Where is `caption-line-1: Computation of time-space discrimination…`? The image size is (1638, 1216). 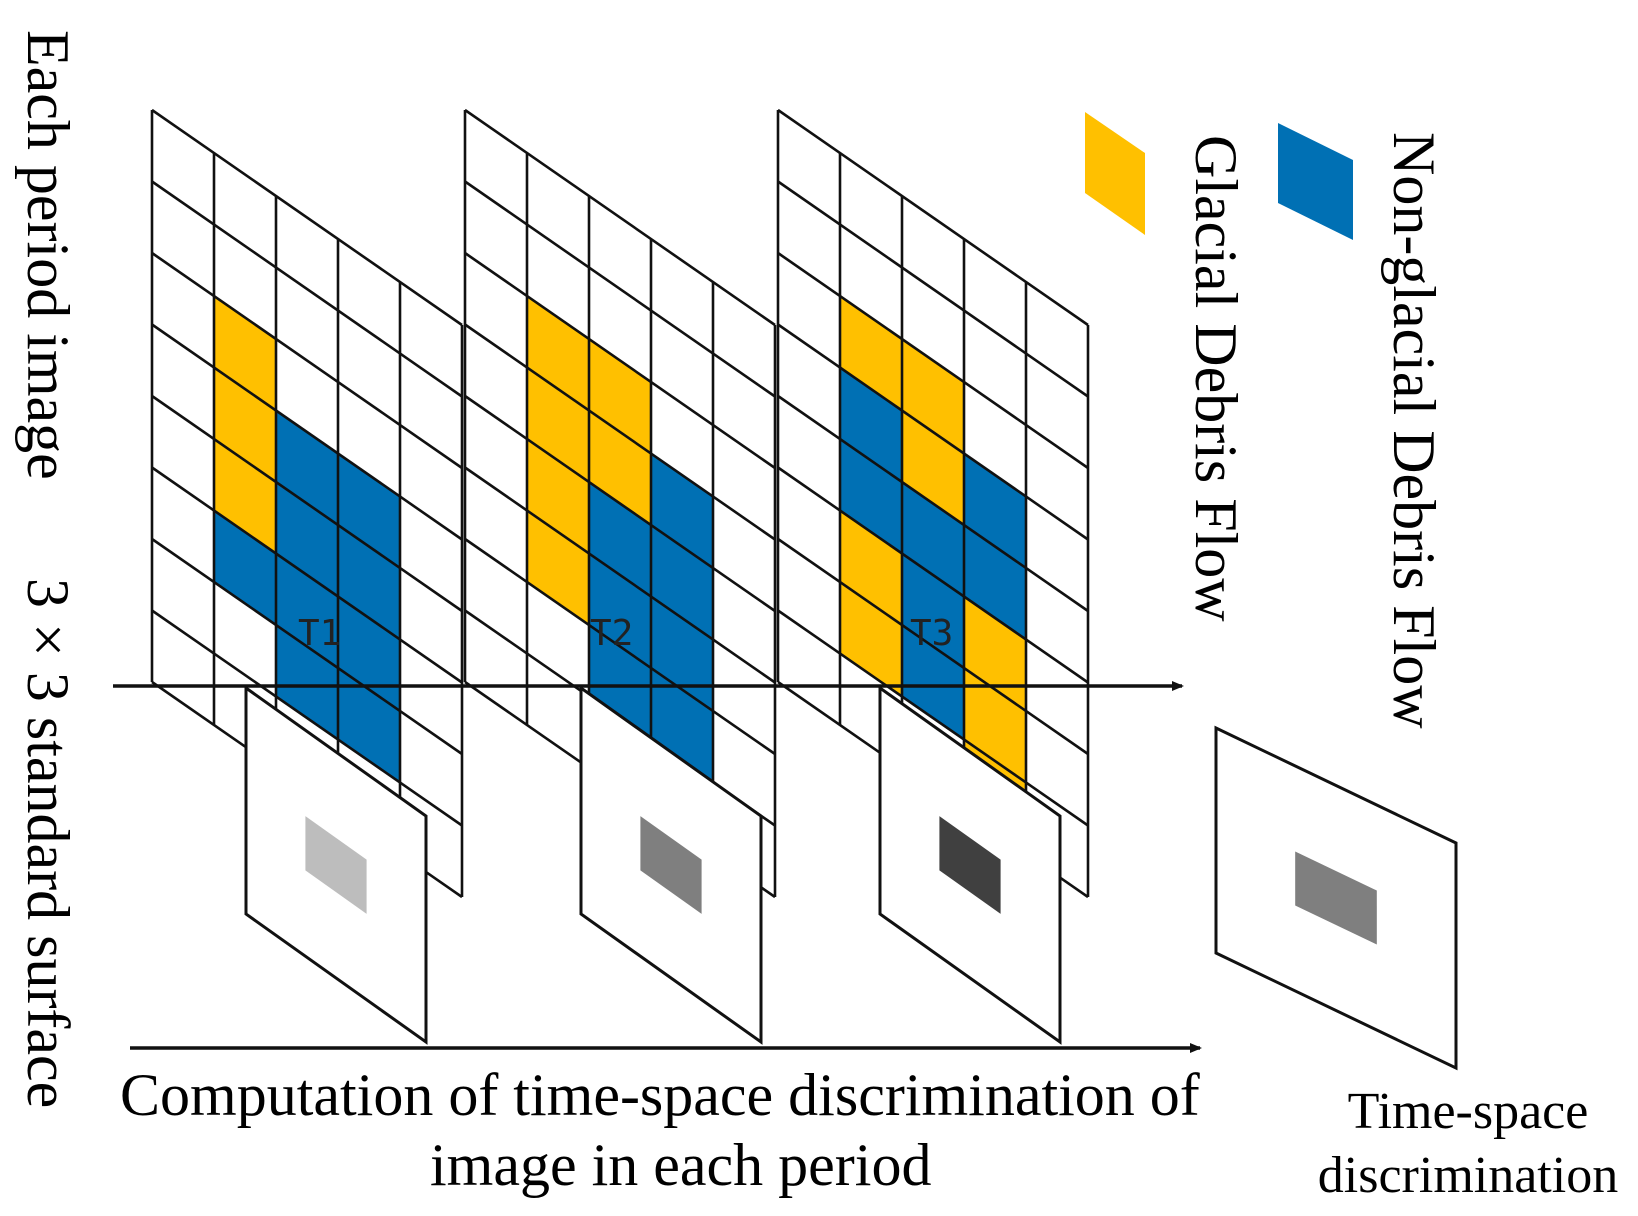
caption-line-1: Computation of time-space discrimination… is located at coordinates (660, 1095).